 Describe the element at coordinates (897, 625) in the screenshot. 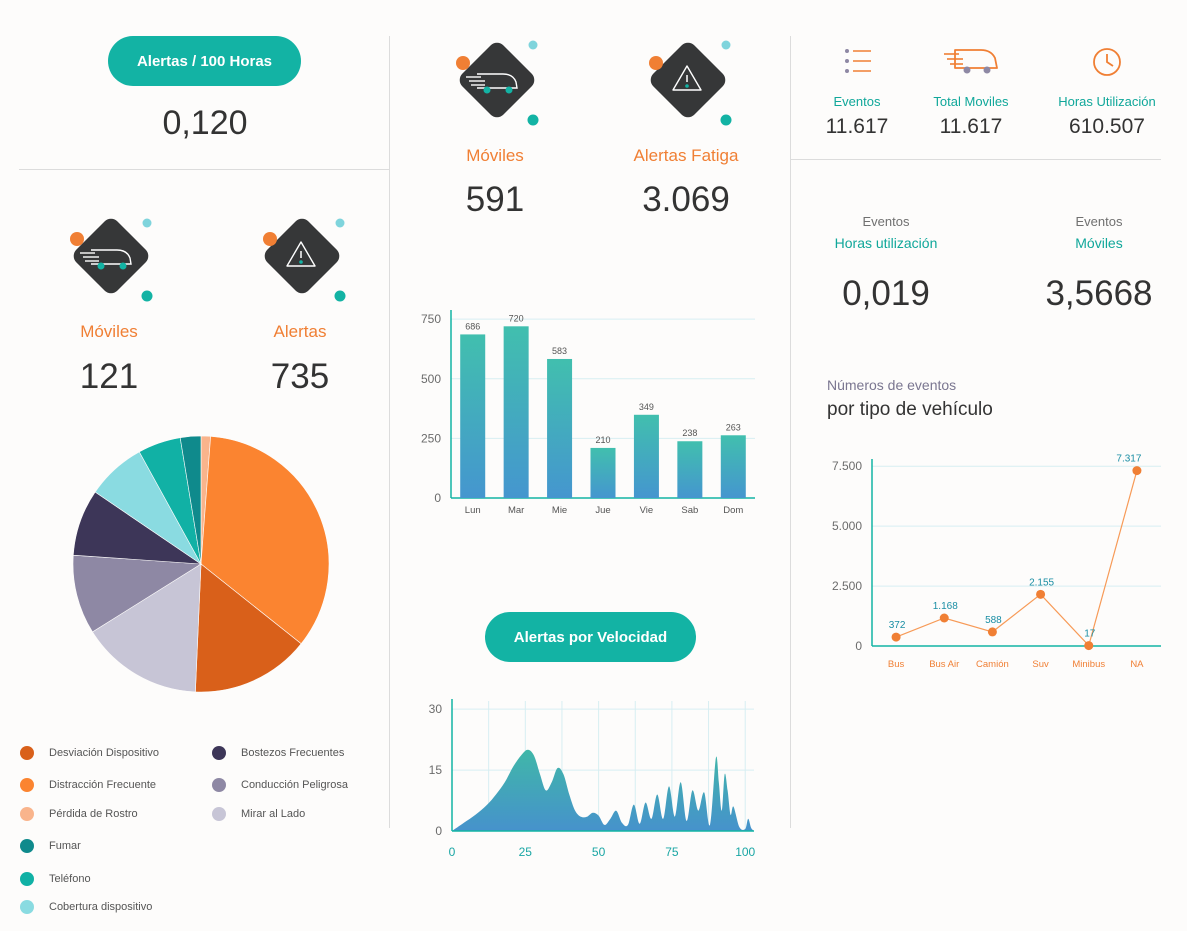

I see `line-data-label: 372` at that location.